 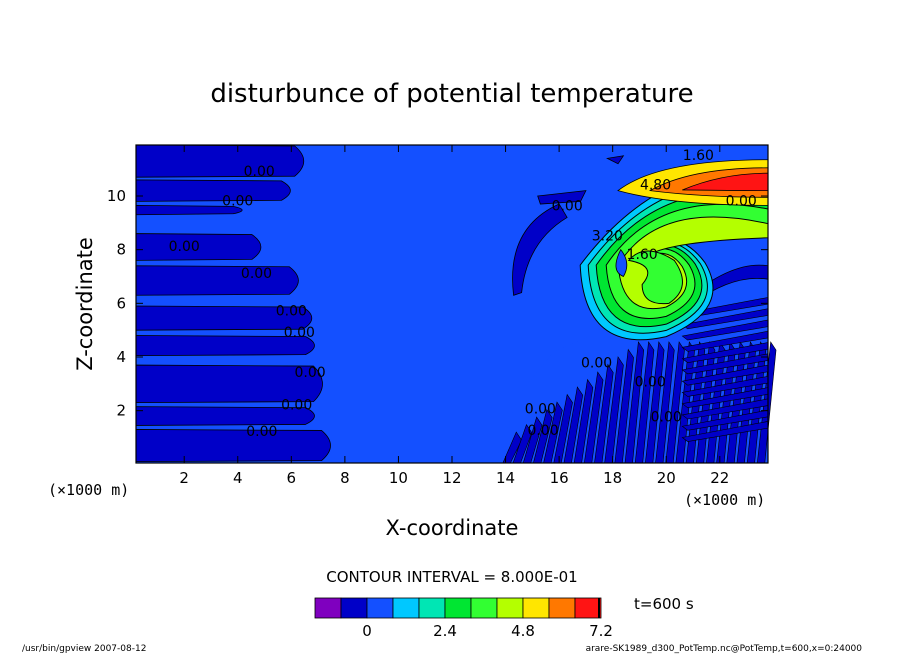 I want to click on x-axis-label: X-coordinate, so click(x=452, y=528).